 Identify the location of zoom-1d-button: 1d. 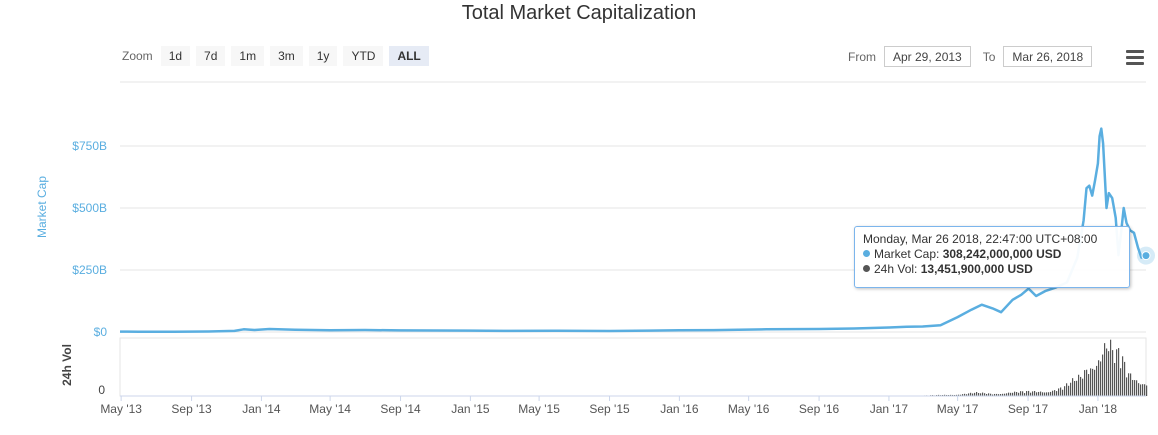
(175, 56).